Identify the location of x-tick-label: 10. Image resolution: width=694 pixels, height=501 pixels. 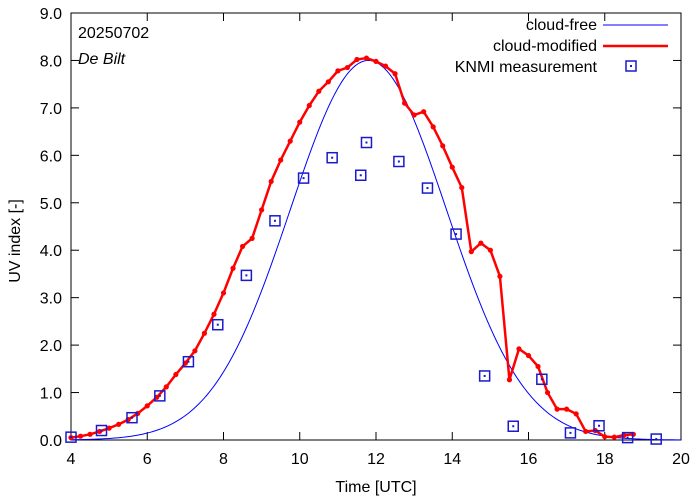
(300, 459).